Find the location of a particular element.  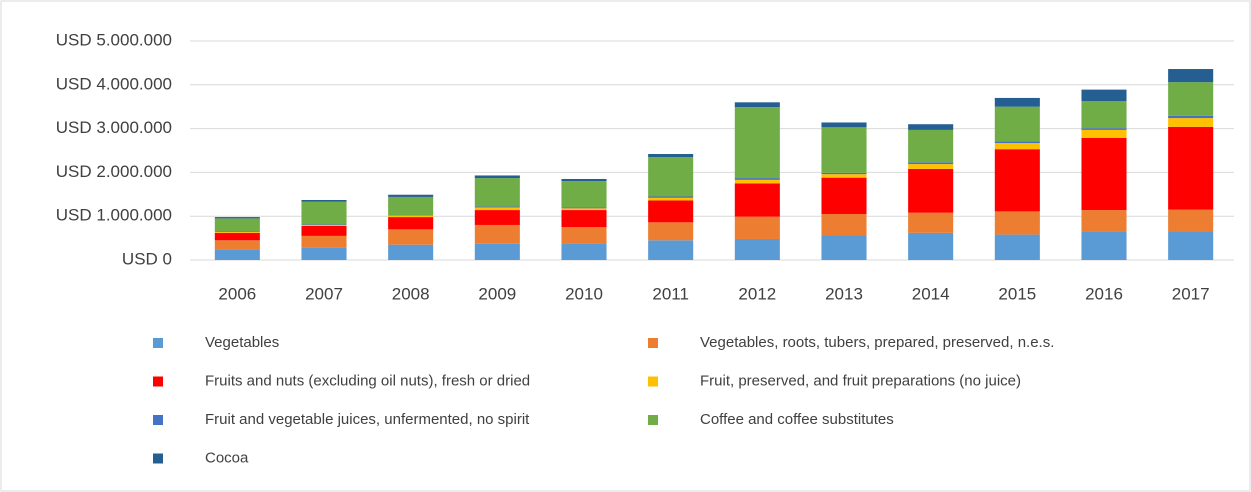

y-tick-label: USD 1.000.000 is located at coordinates (114, 215).